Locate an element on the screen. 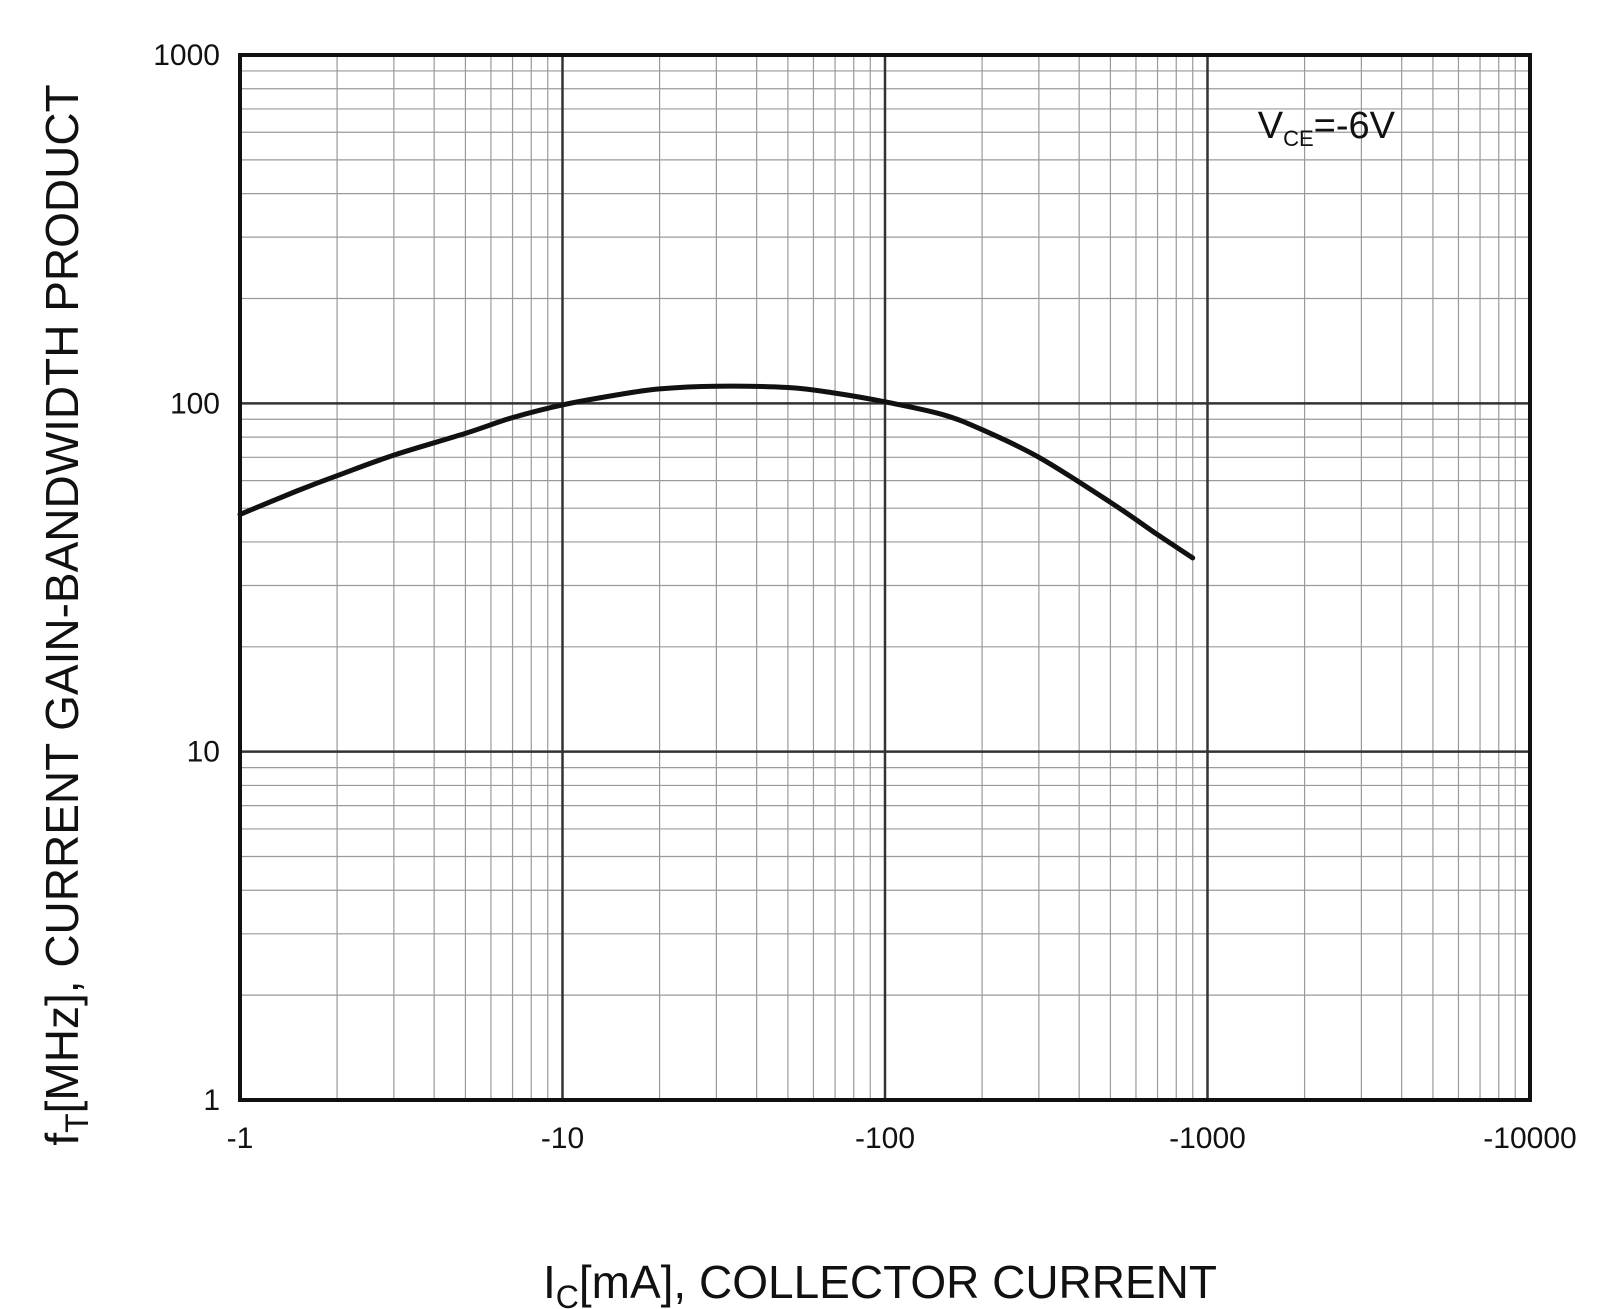 The height and width of the screenshot is (1309, 1623). vce-annotation: VCE=-6V is located at coordinates (1327, 128).